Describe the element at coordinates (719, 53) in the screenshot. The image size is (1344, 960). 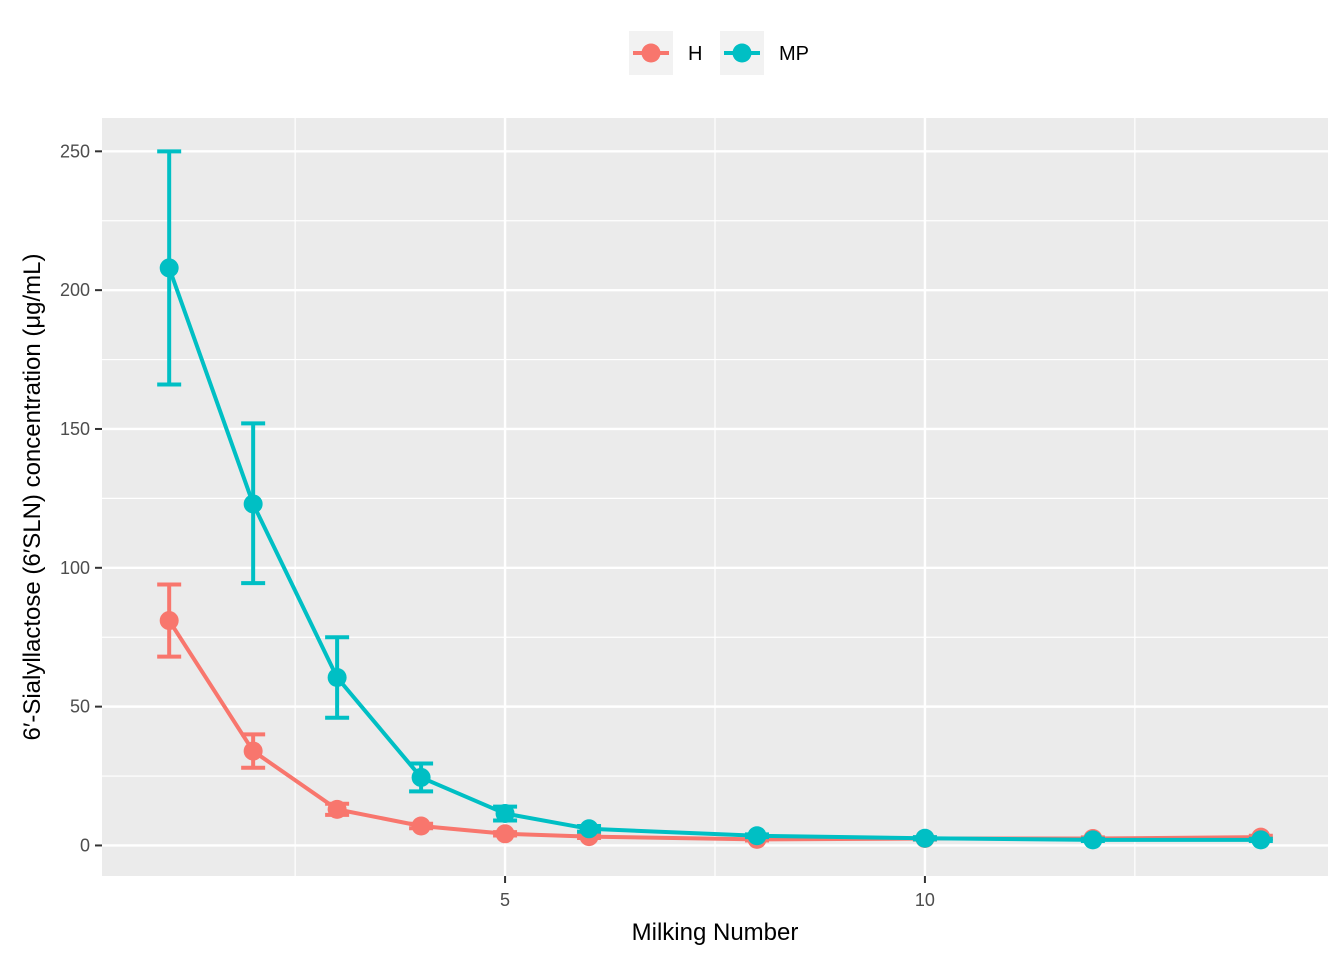
I see `legend: H MP` at that location.